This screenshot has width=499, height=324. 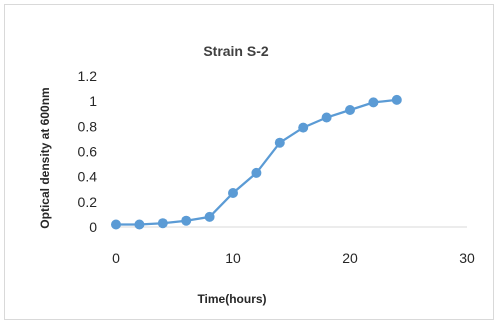 I want to click on x-tick-label: 30, so click(x=467, y=258).